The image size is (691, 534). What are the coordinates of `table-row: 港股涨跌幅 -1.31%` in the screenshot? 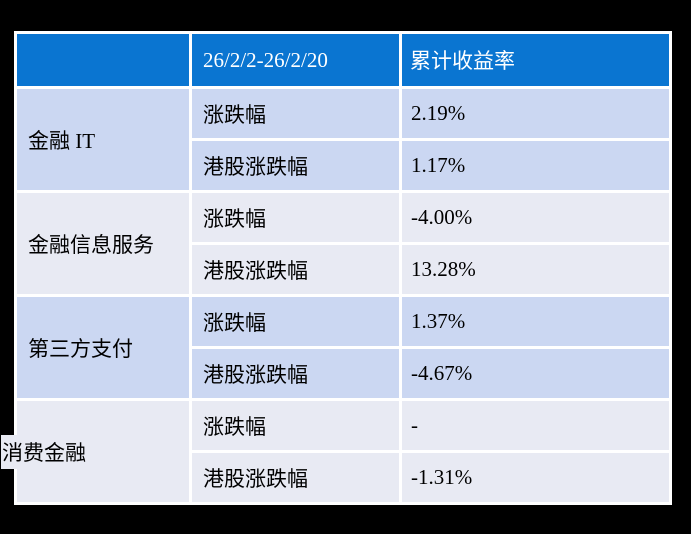 It's located at (343, 477).